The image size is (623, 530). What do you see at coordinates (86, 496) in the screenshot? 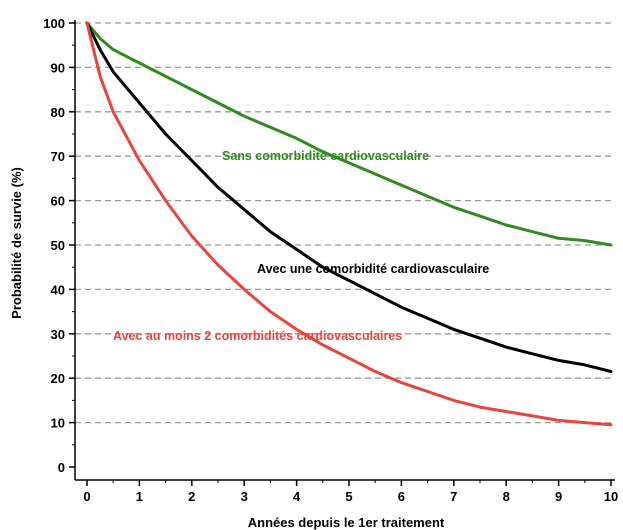
I see `x-tick-label: 0` at bounding box center [86, 496].